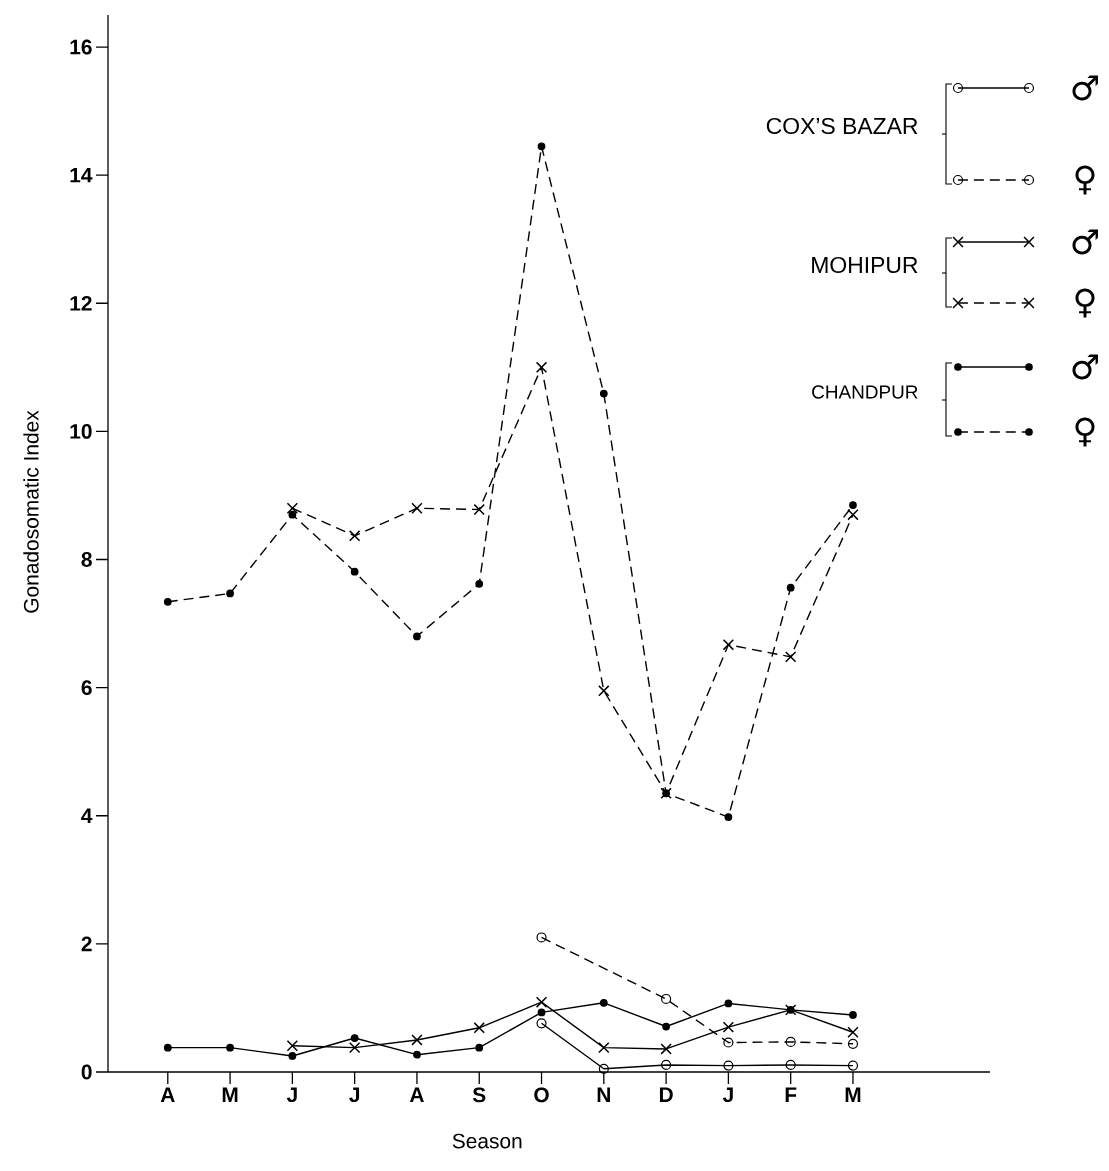  Describe the element at coordinates (87, 815) in the screenshot. I see `y-tick-label: 4` at that location.